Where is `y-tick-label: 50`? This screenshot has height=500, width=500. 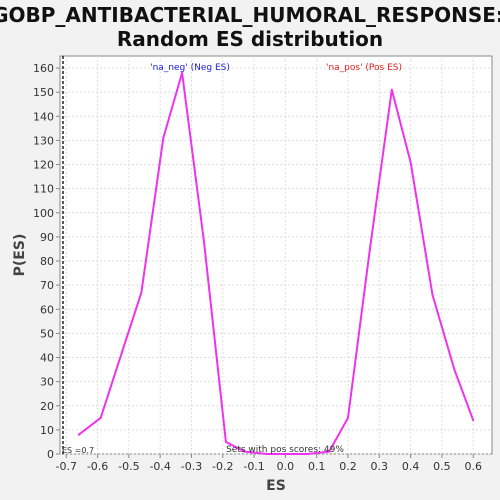 y-tick-label: 50 is located at coordinates (47, 333).